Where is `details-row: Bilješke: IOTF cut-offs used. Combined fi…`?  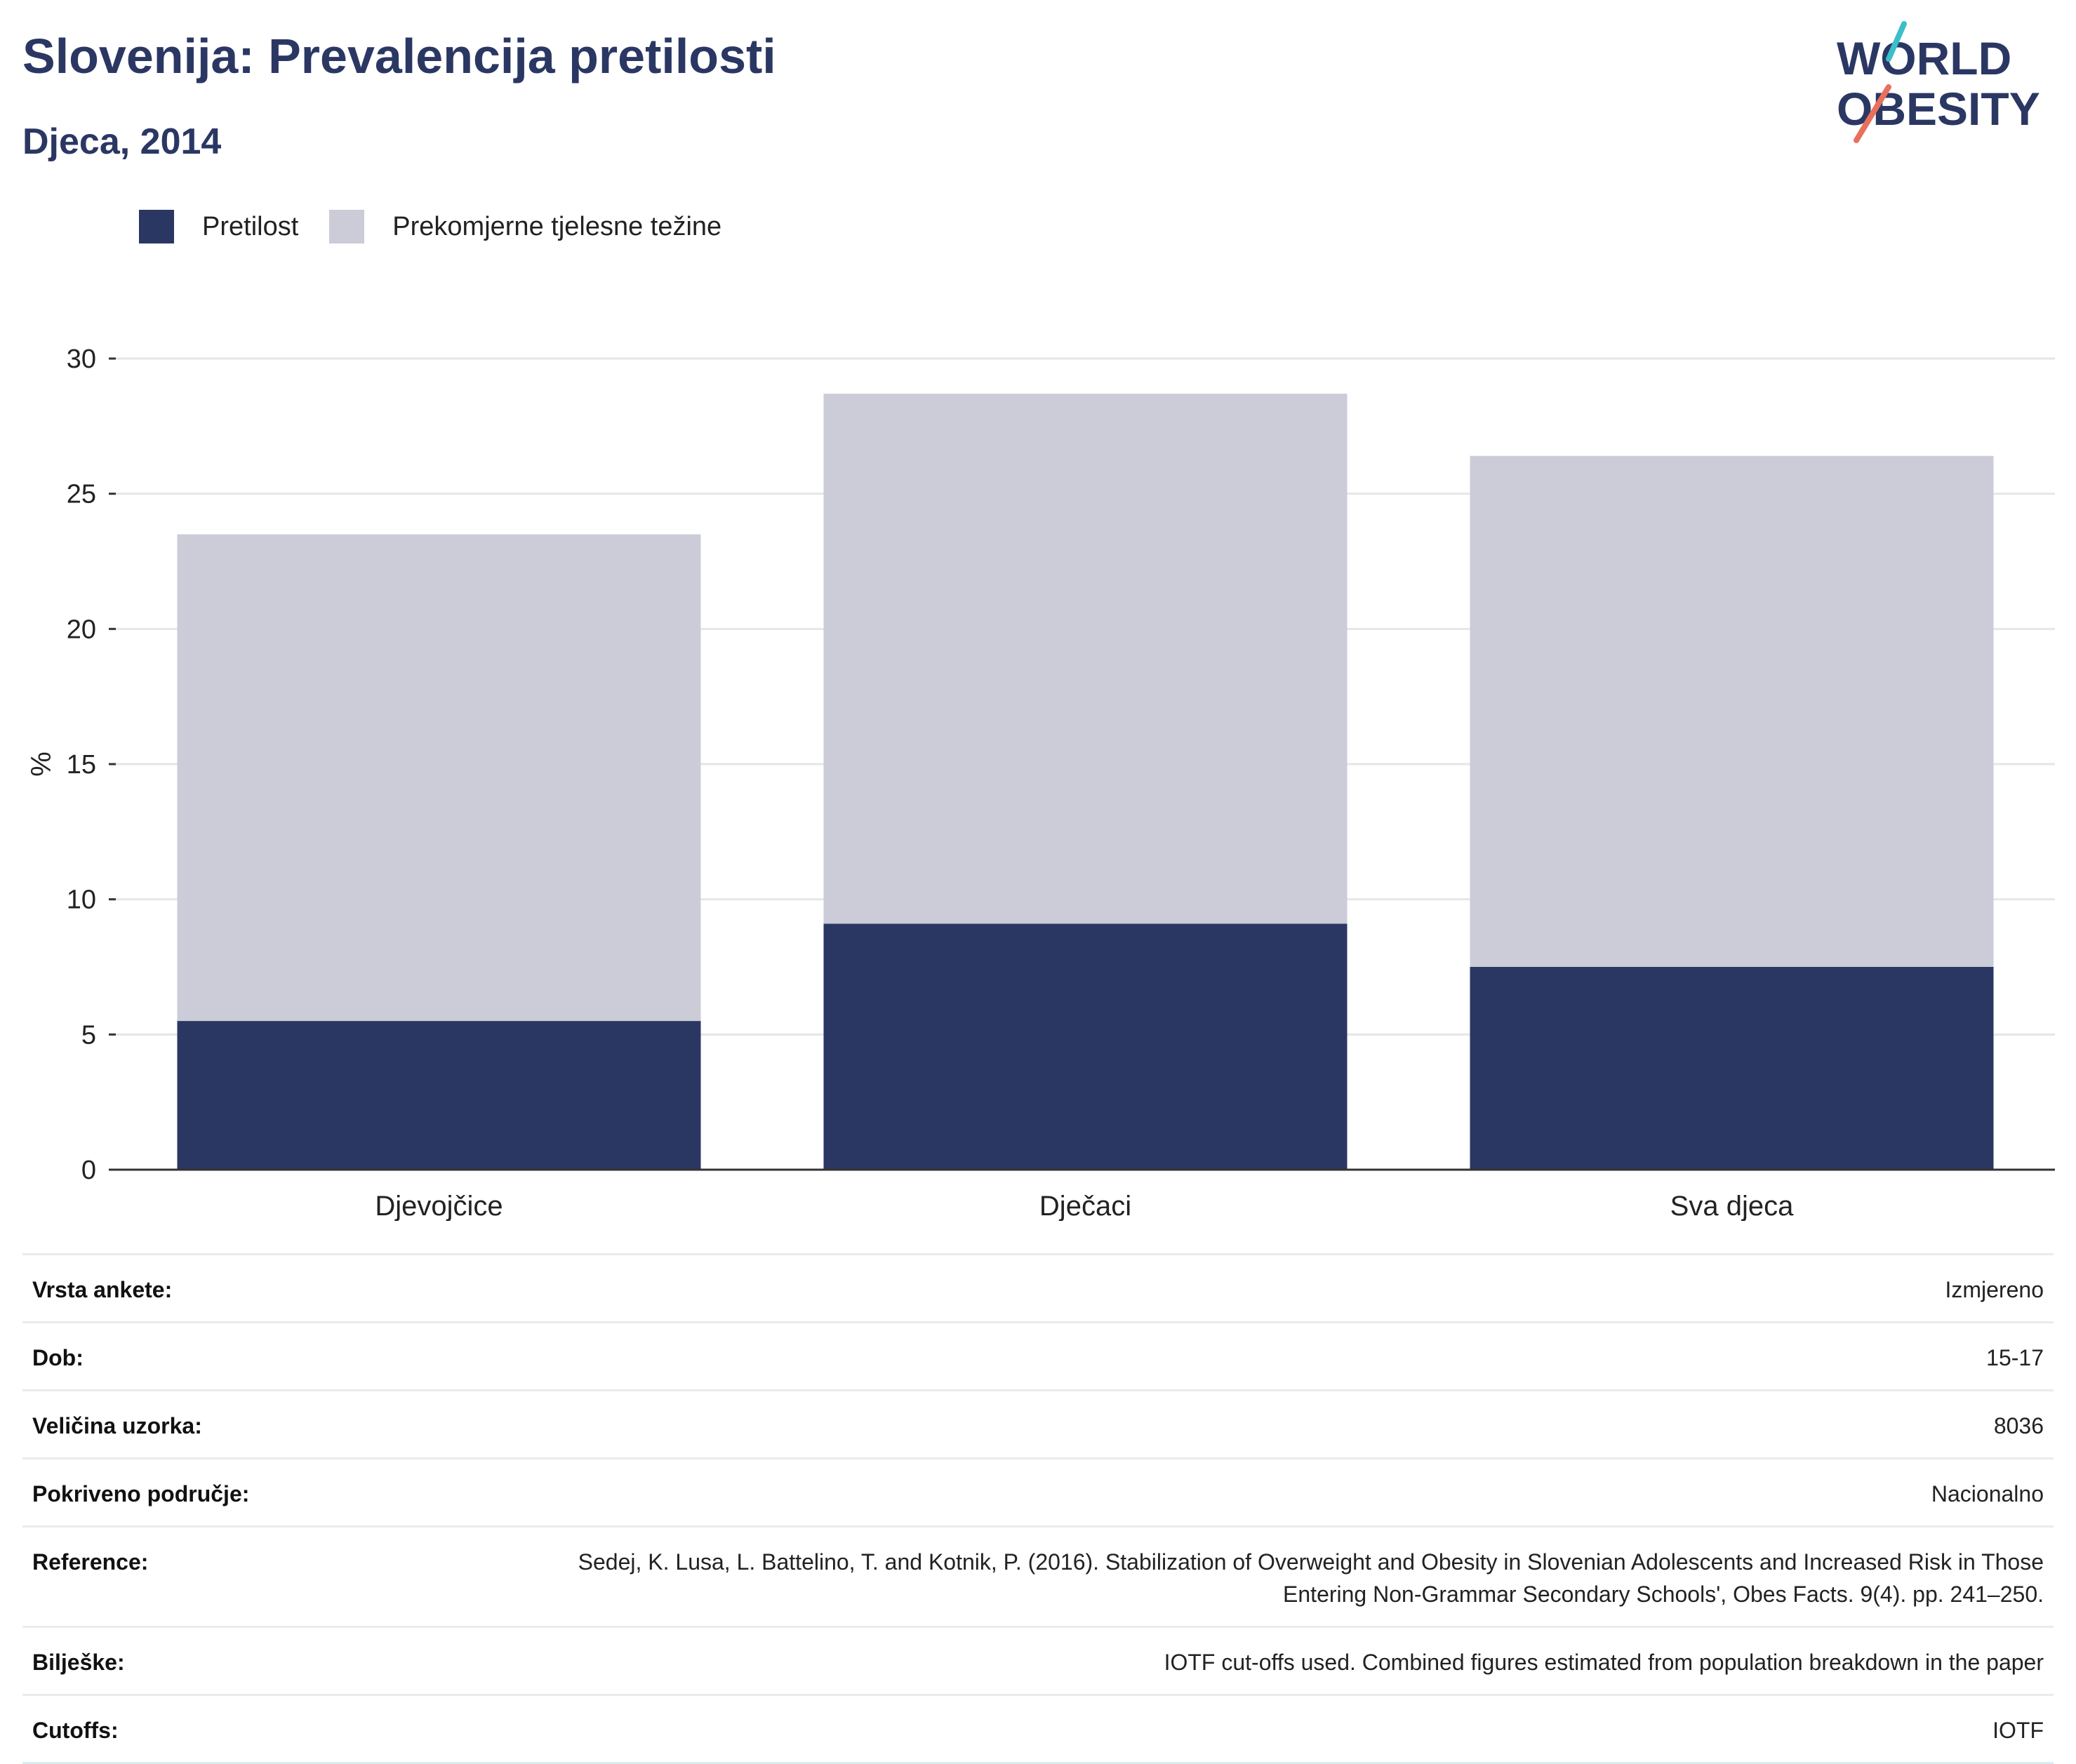
details-row: Bilješke: IOTF cut-offs used. Combined fi… is located at coordinates (1038, 1662).